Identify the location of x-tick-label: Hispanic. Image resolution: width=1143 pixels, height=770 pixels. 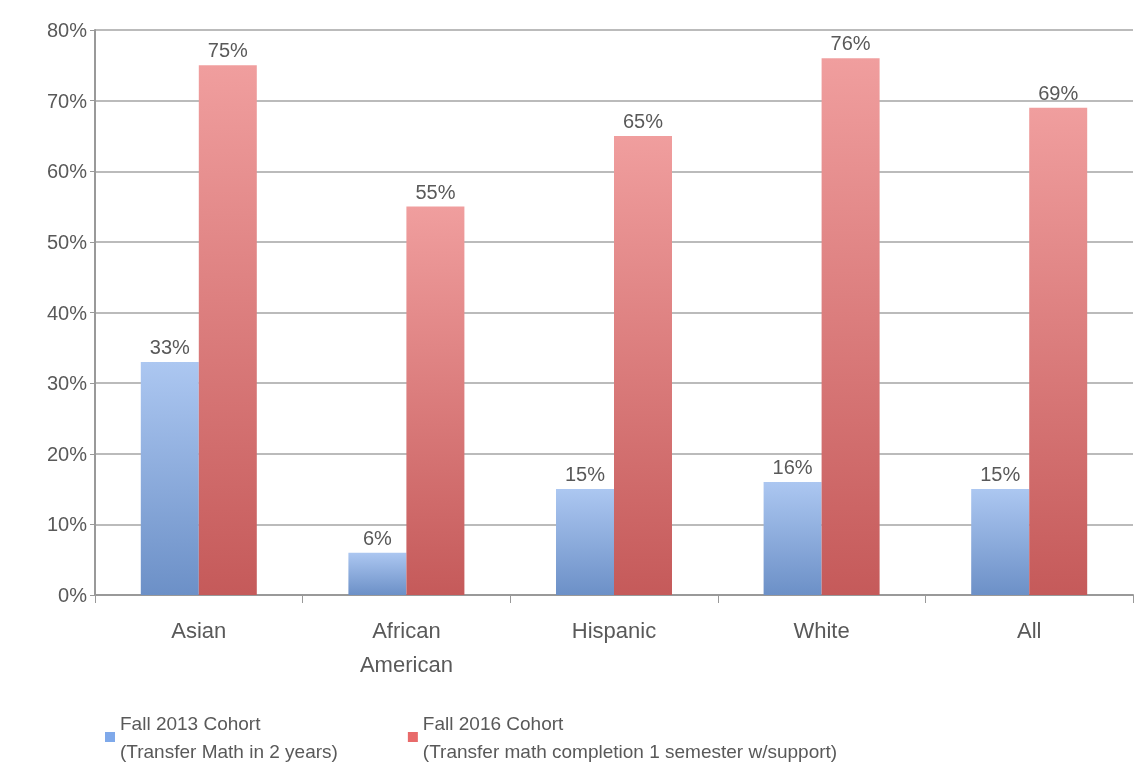
(614, 630).